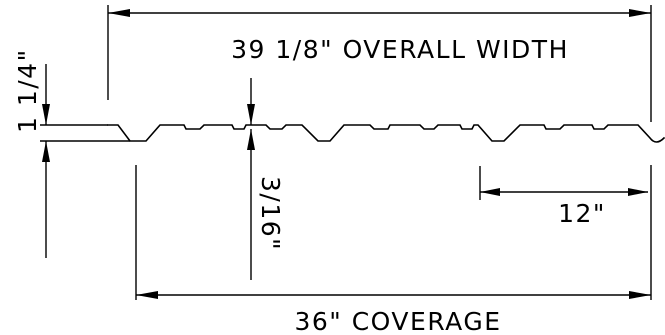 The height and width of the screenshot is (335, 665). I want to click on rib-spacing-label: 12", so click(582, 213).